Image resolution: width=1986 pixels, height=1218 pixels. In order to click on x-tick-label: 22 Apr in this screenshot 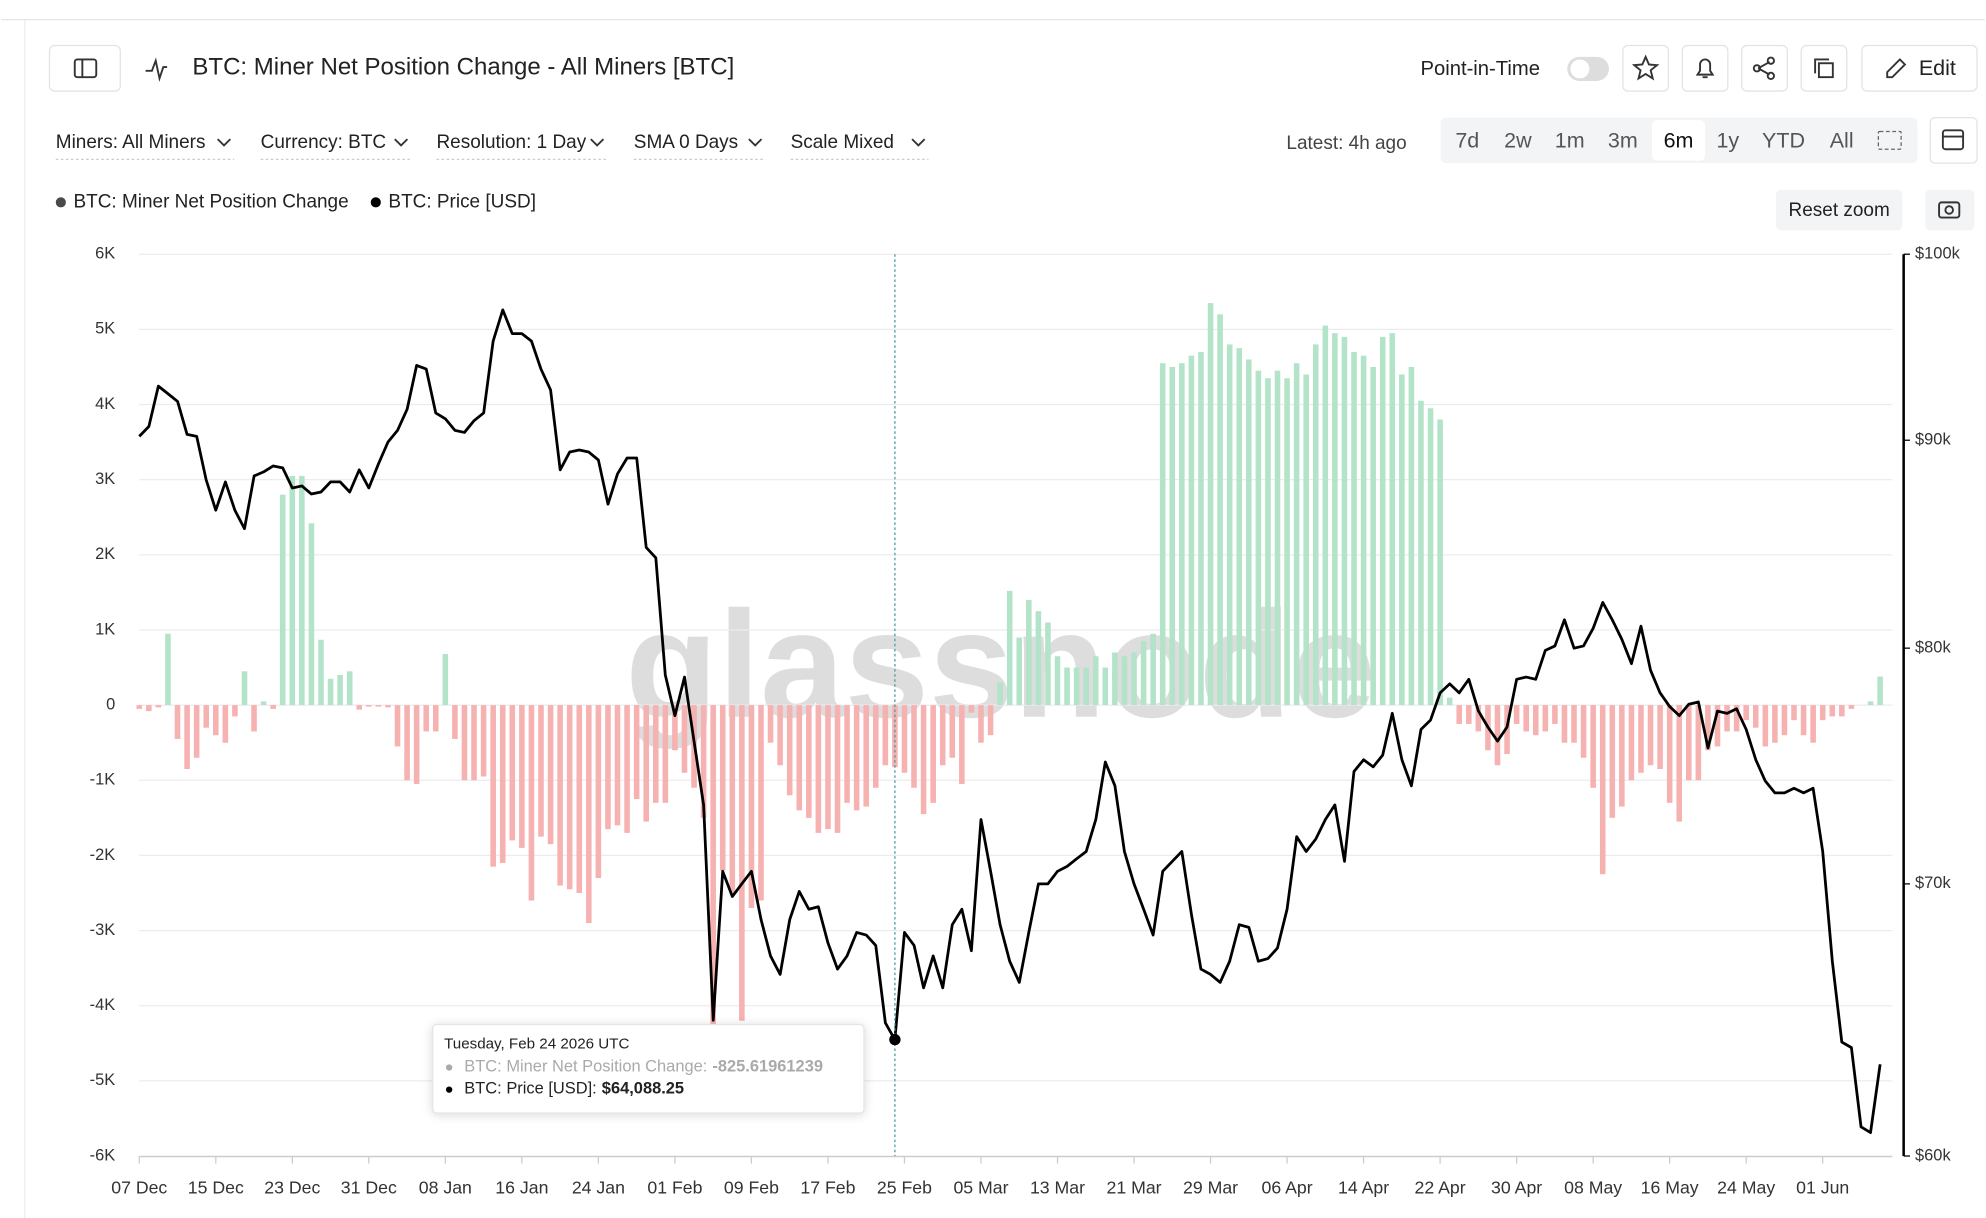, I will do `click(1440, 1188)`.